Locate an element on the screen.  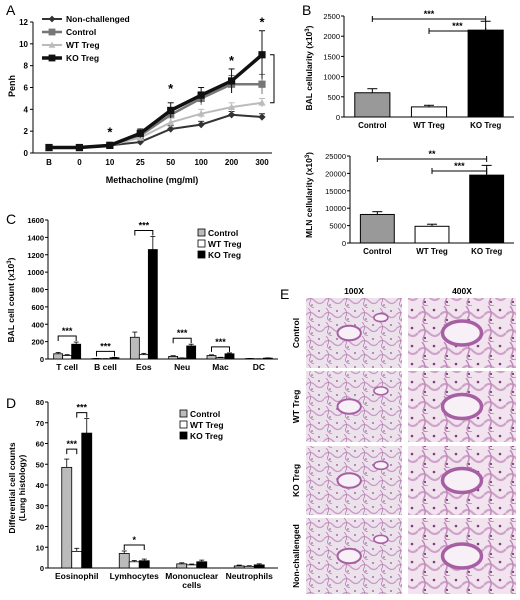
y-tick-label: 2000 is located at coordinates (331, 36).